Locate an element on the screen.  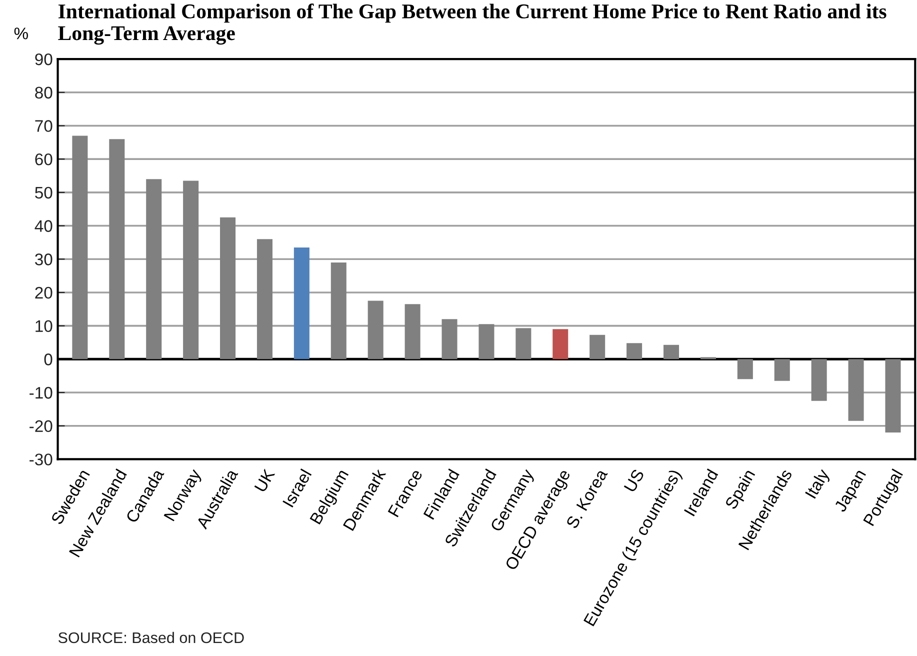
y-tick-label: 80 is located at coordinates (43, 92).